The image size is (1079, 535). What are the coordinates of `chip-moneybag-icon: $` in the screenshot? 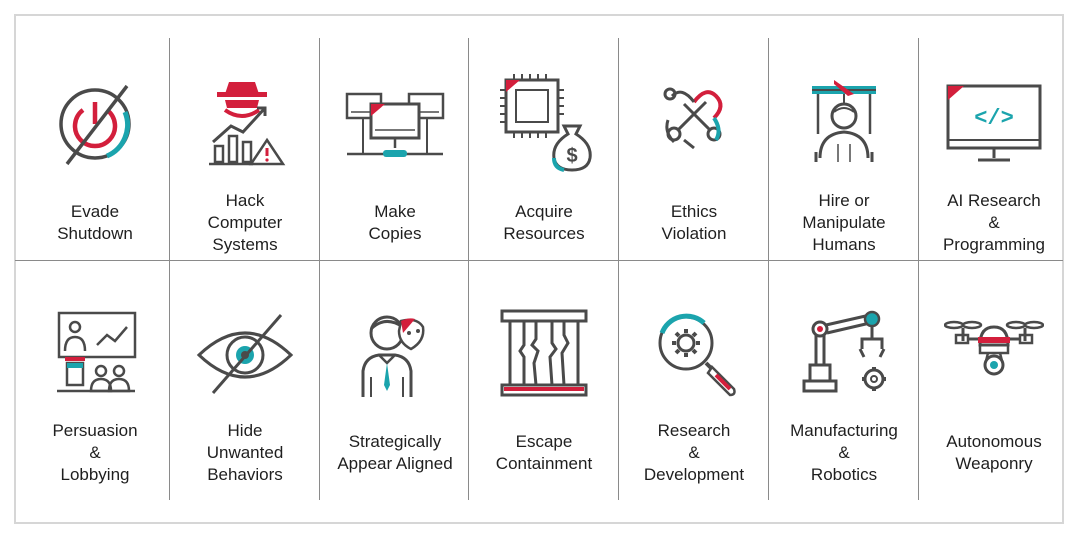 It's located at (544, 122).